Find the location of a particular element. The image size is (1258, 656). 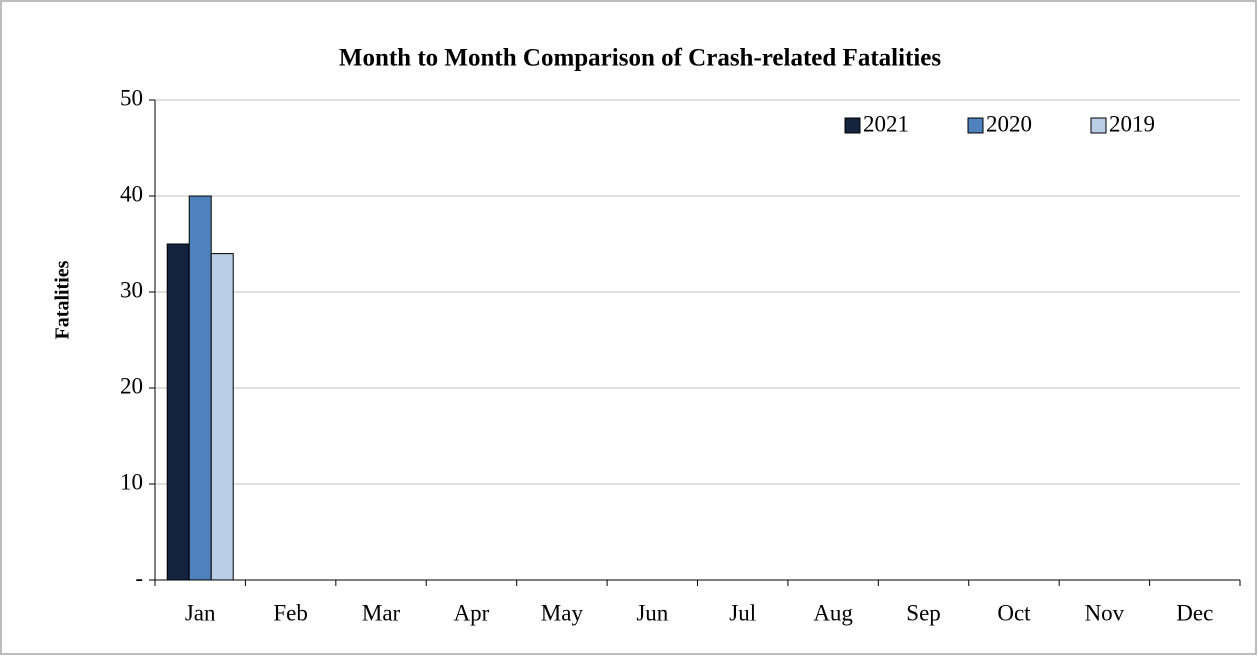

legend-label: 2020 is located at coordinates (1009, 123).